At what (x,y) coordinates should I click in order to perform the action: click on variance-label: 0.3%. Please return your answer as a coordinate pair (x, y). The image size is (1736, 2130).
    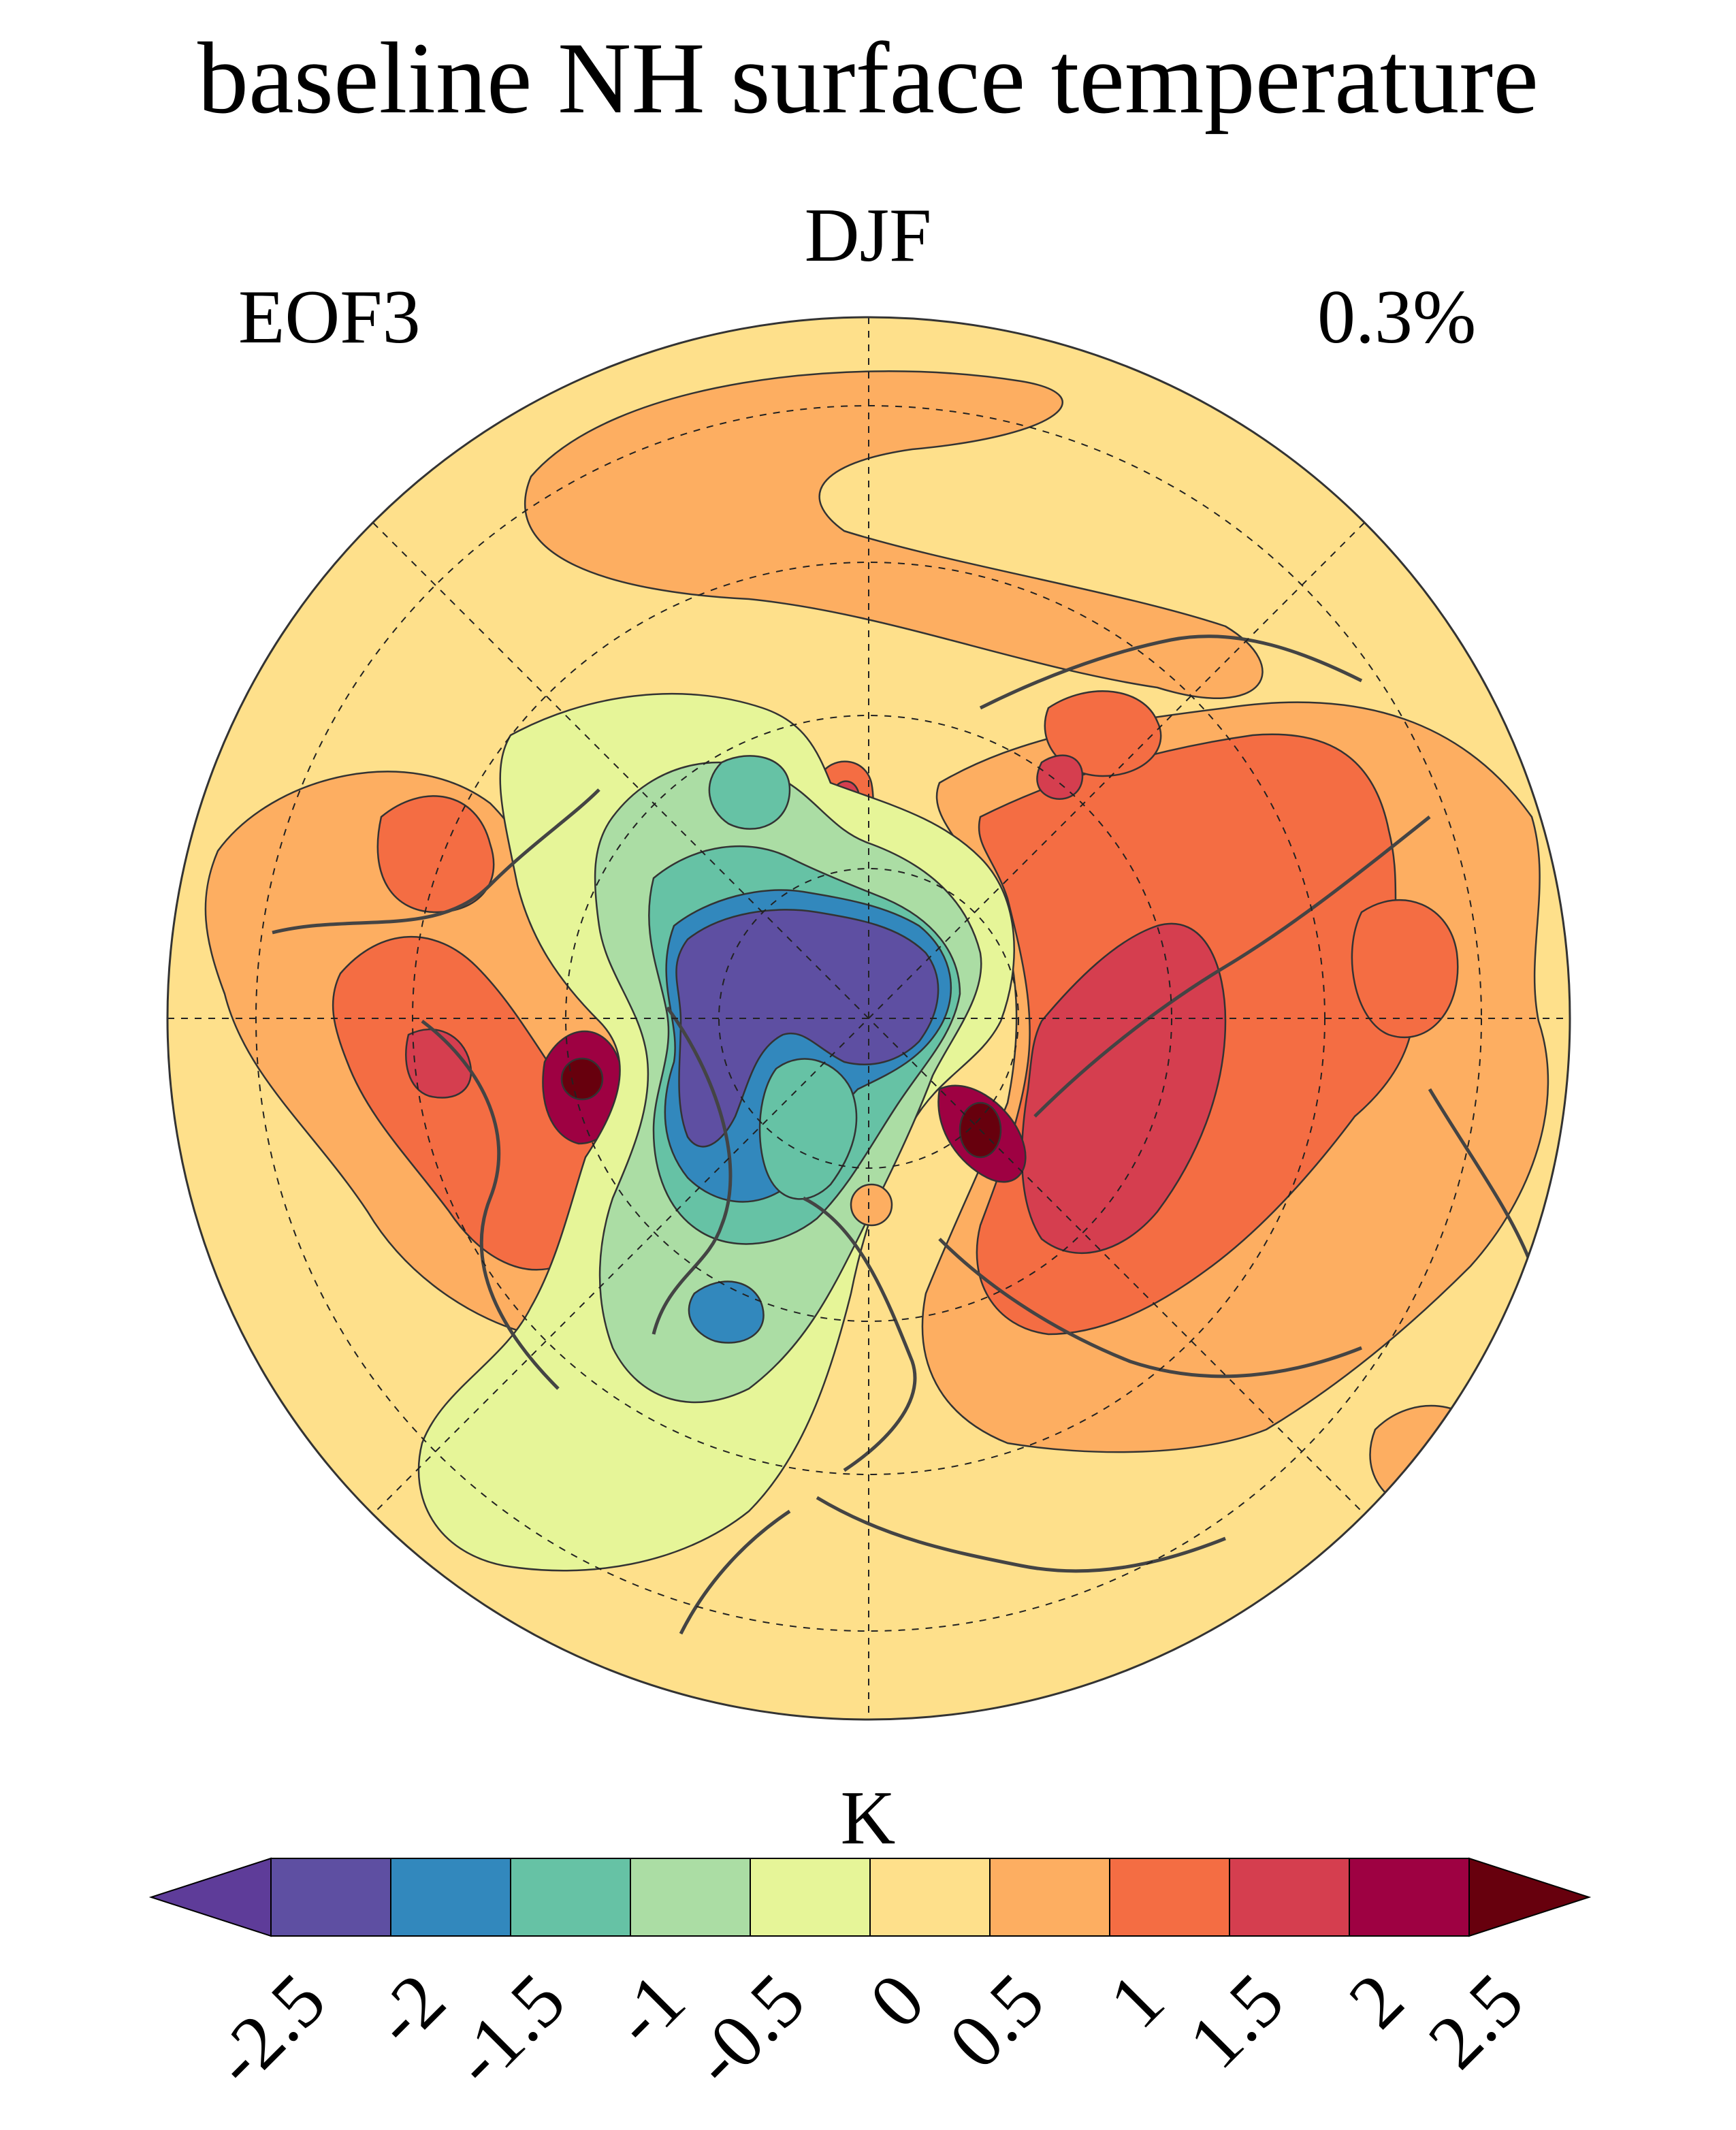
    Looking at the image, I should click on (1397, 317).